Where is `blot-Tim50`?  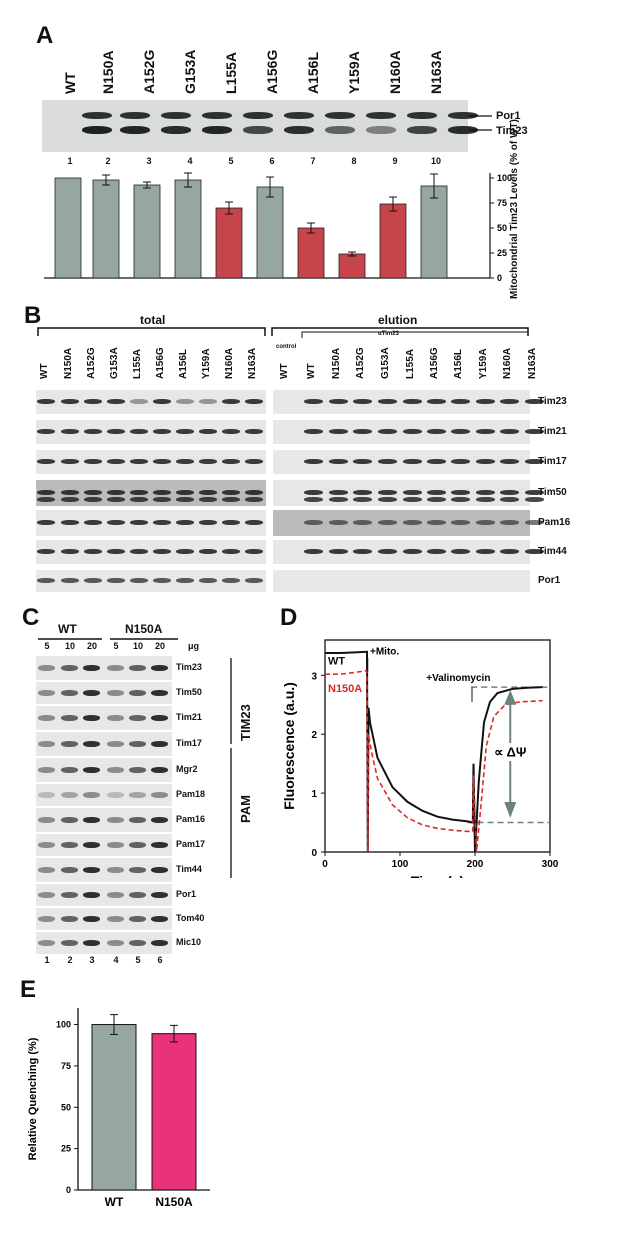
blot-Tim50 is located at coordinates (104, 693).